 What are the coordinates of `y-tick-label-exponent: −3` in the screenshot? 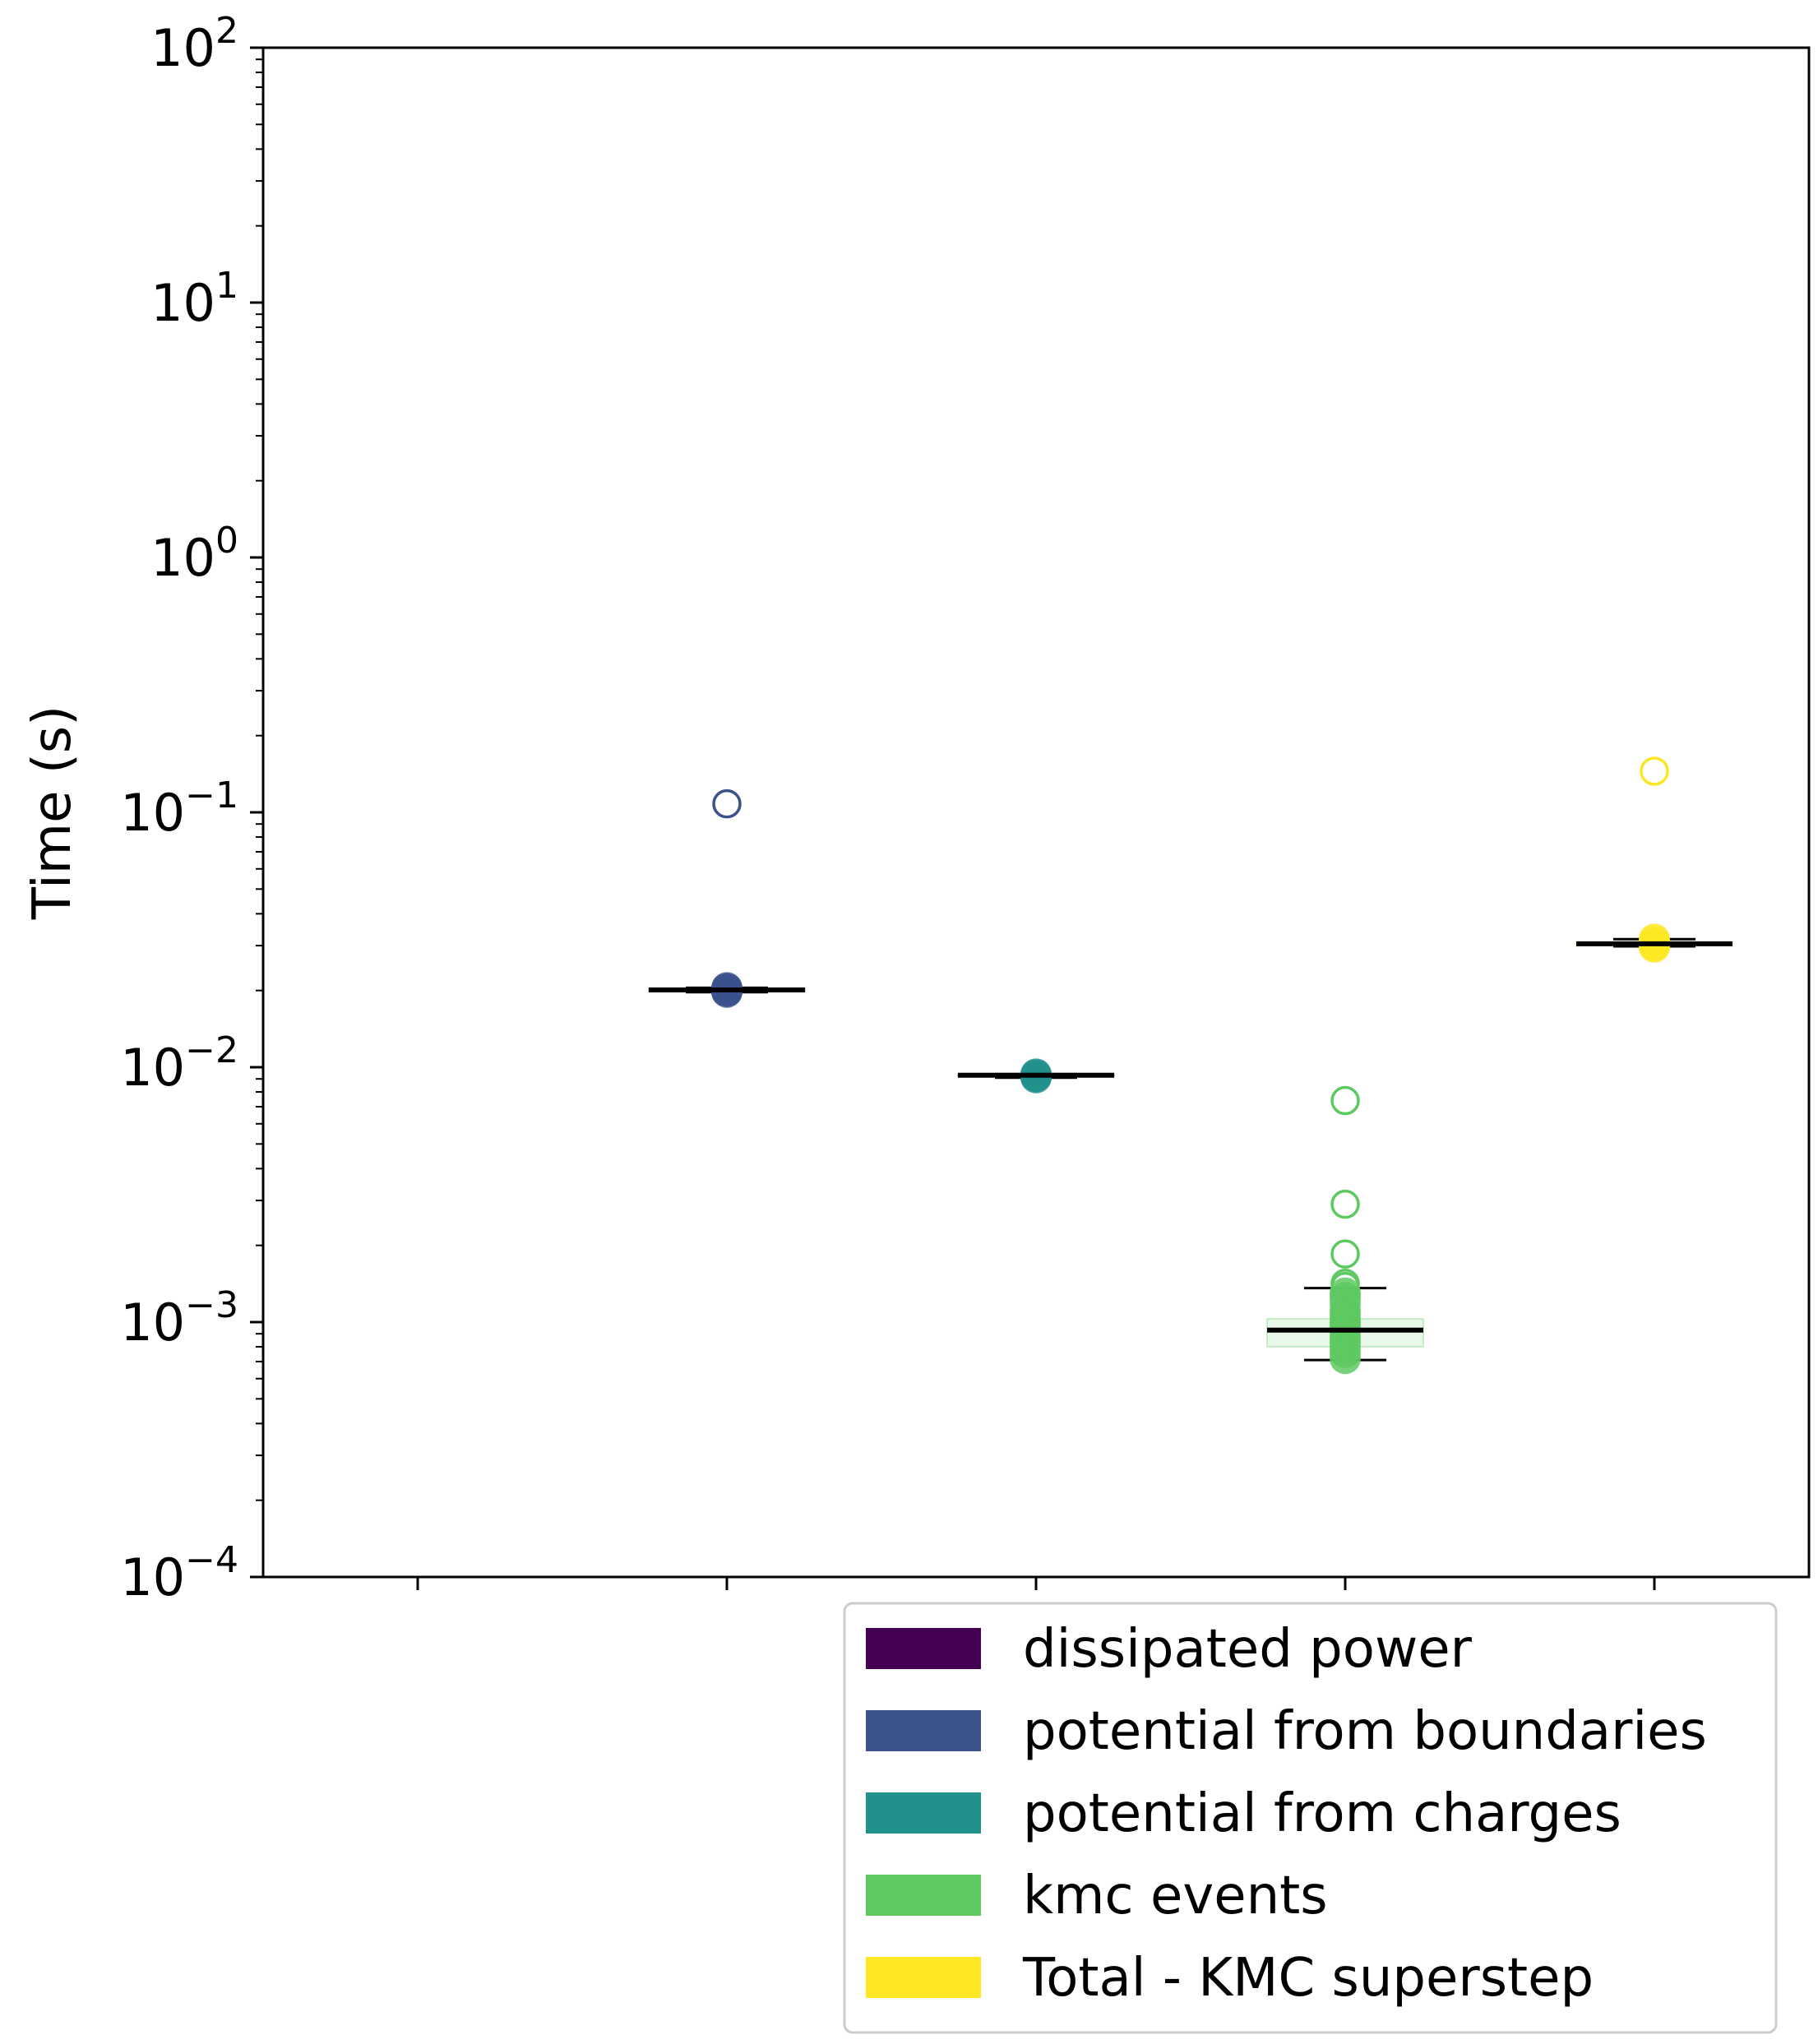 It's located at (211, 1305).